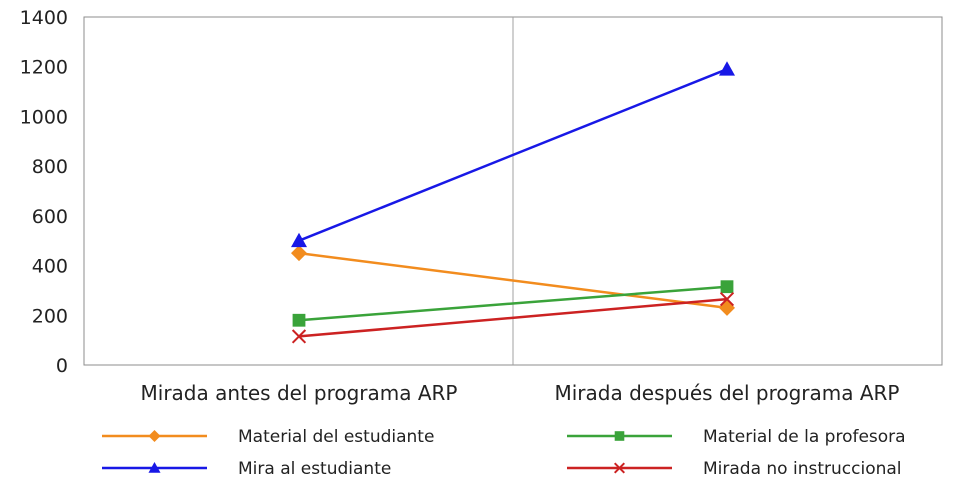 Image resolution: width=963 pixels, height=493 pixels. What do you see at coordinates (50, 217) in the screenshot?
I see `y-tick-label: 600` at bounding box center [50, 217].